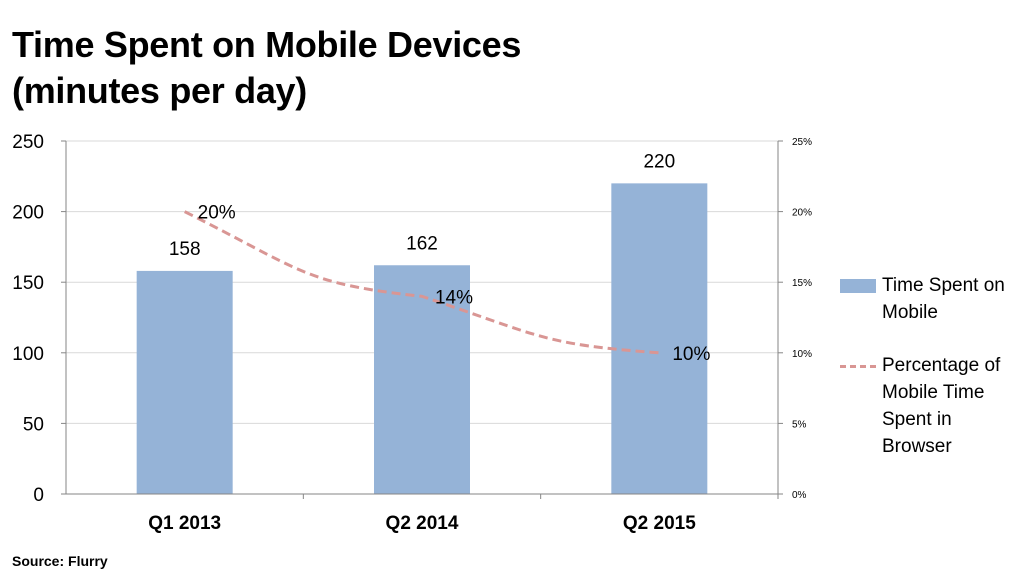 The image size is (1024, 576). I want to click on y2-tick-label: 0%, so click(799, 495).